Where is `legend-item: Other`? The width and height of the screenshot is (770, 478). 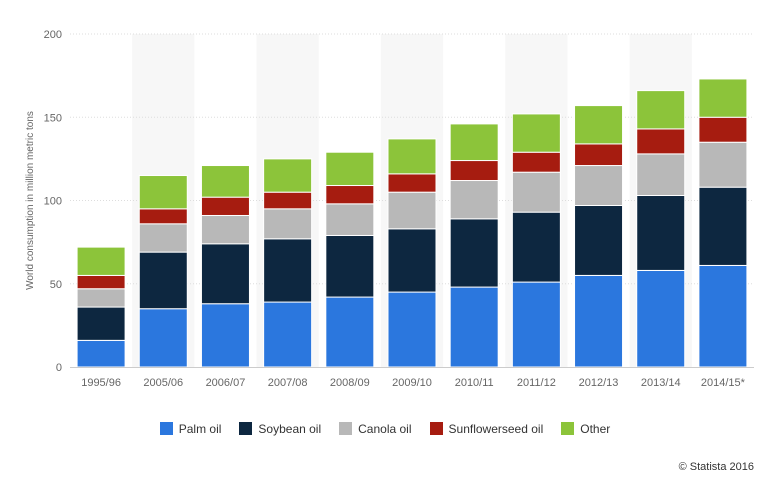
legend-item: Other is located at coordinates (586, 428).